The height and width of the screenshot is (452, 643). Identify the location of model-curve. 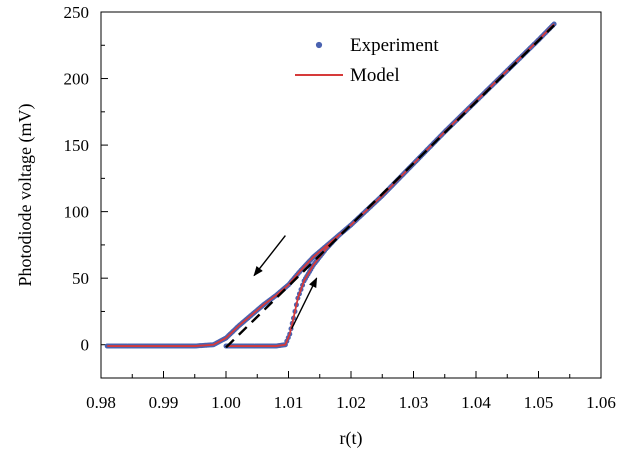
(283, 290).